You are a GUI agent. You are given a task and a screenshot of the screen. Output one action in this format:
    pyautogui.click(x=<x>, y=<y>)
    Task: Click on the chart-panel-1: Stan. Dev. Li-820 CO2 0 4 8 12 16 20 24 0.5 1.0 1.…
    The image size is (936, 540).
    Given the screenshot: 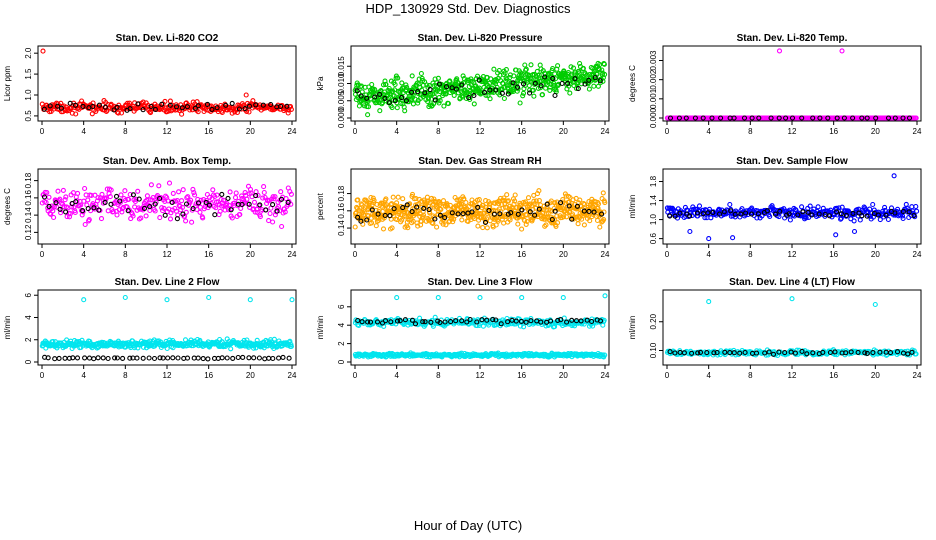 What is the action you would take?
    pyautogui.click(x=150, y=84)
    